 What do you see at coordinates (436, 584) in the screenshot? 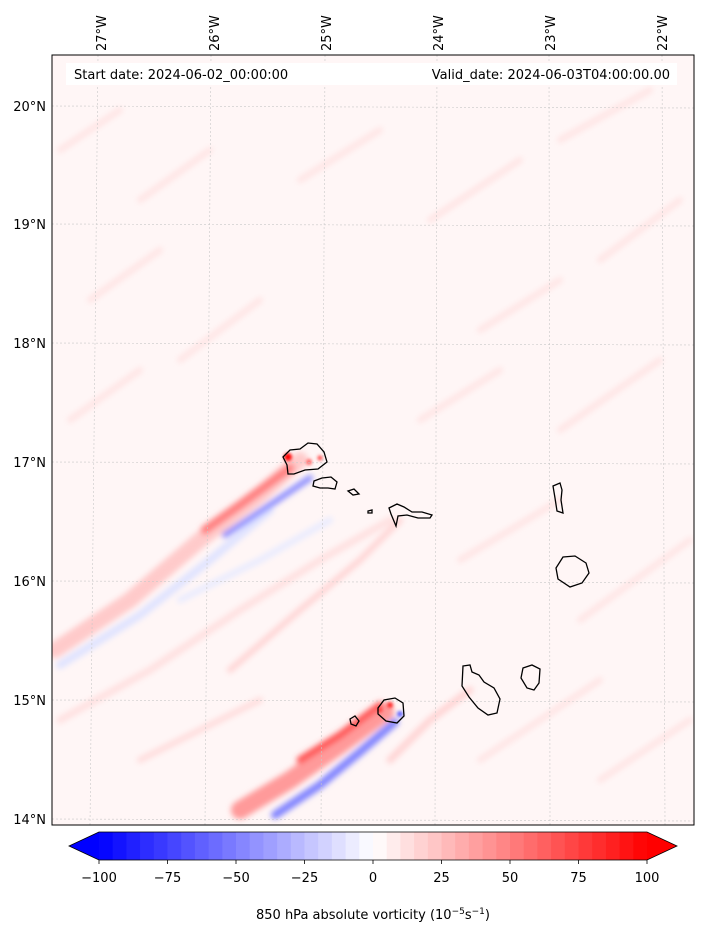
I see `island-coastlines` at bounding box center [436, 584].